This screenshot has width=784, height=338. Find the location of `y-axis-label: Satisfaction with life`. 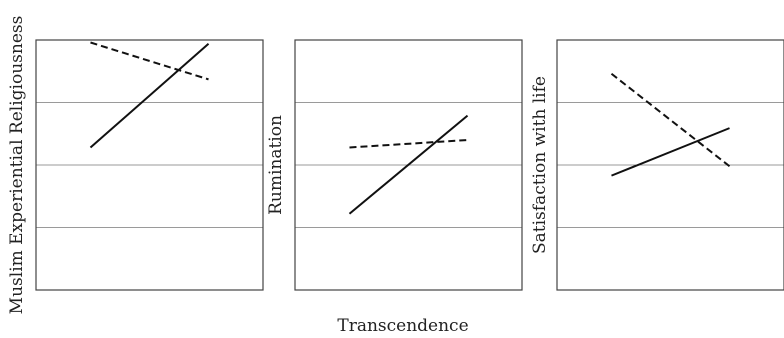

y-axis-label: Satisfaction with life is located at coordinates (540, 165).